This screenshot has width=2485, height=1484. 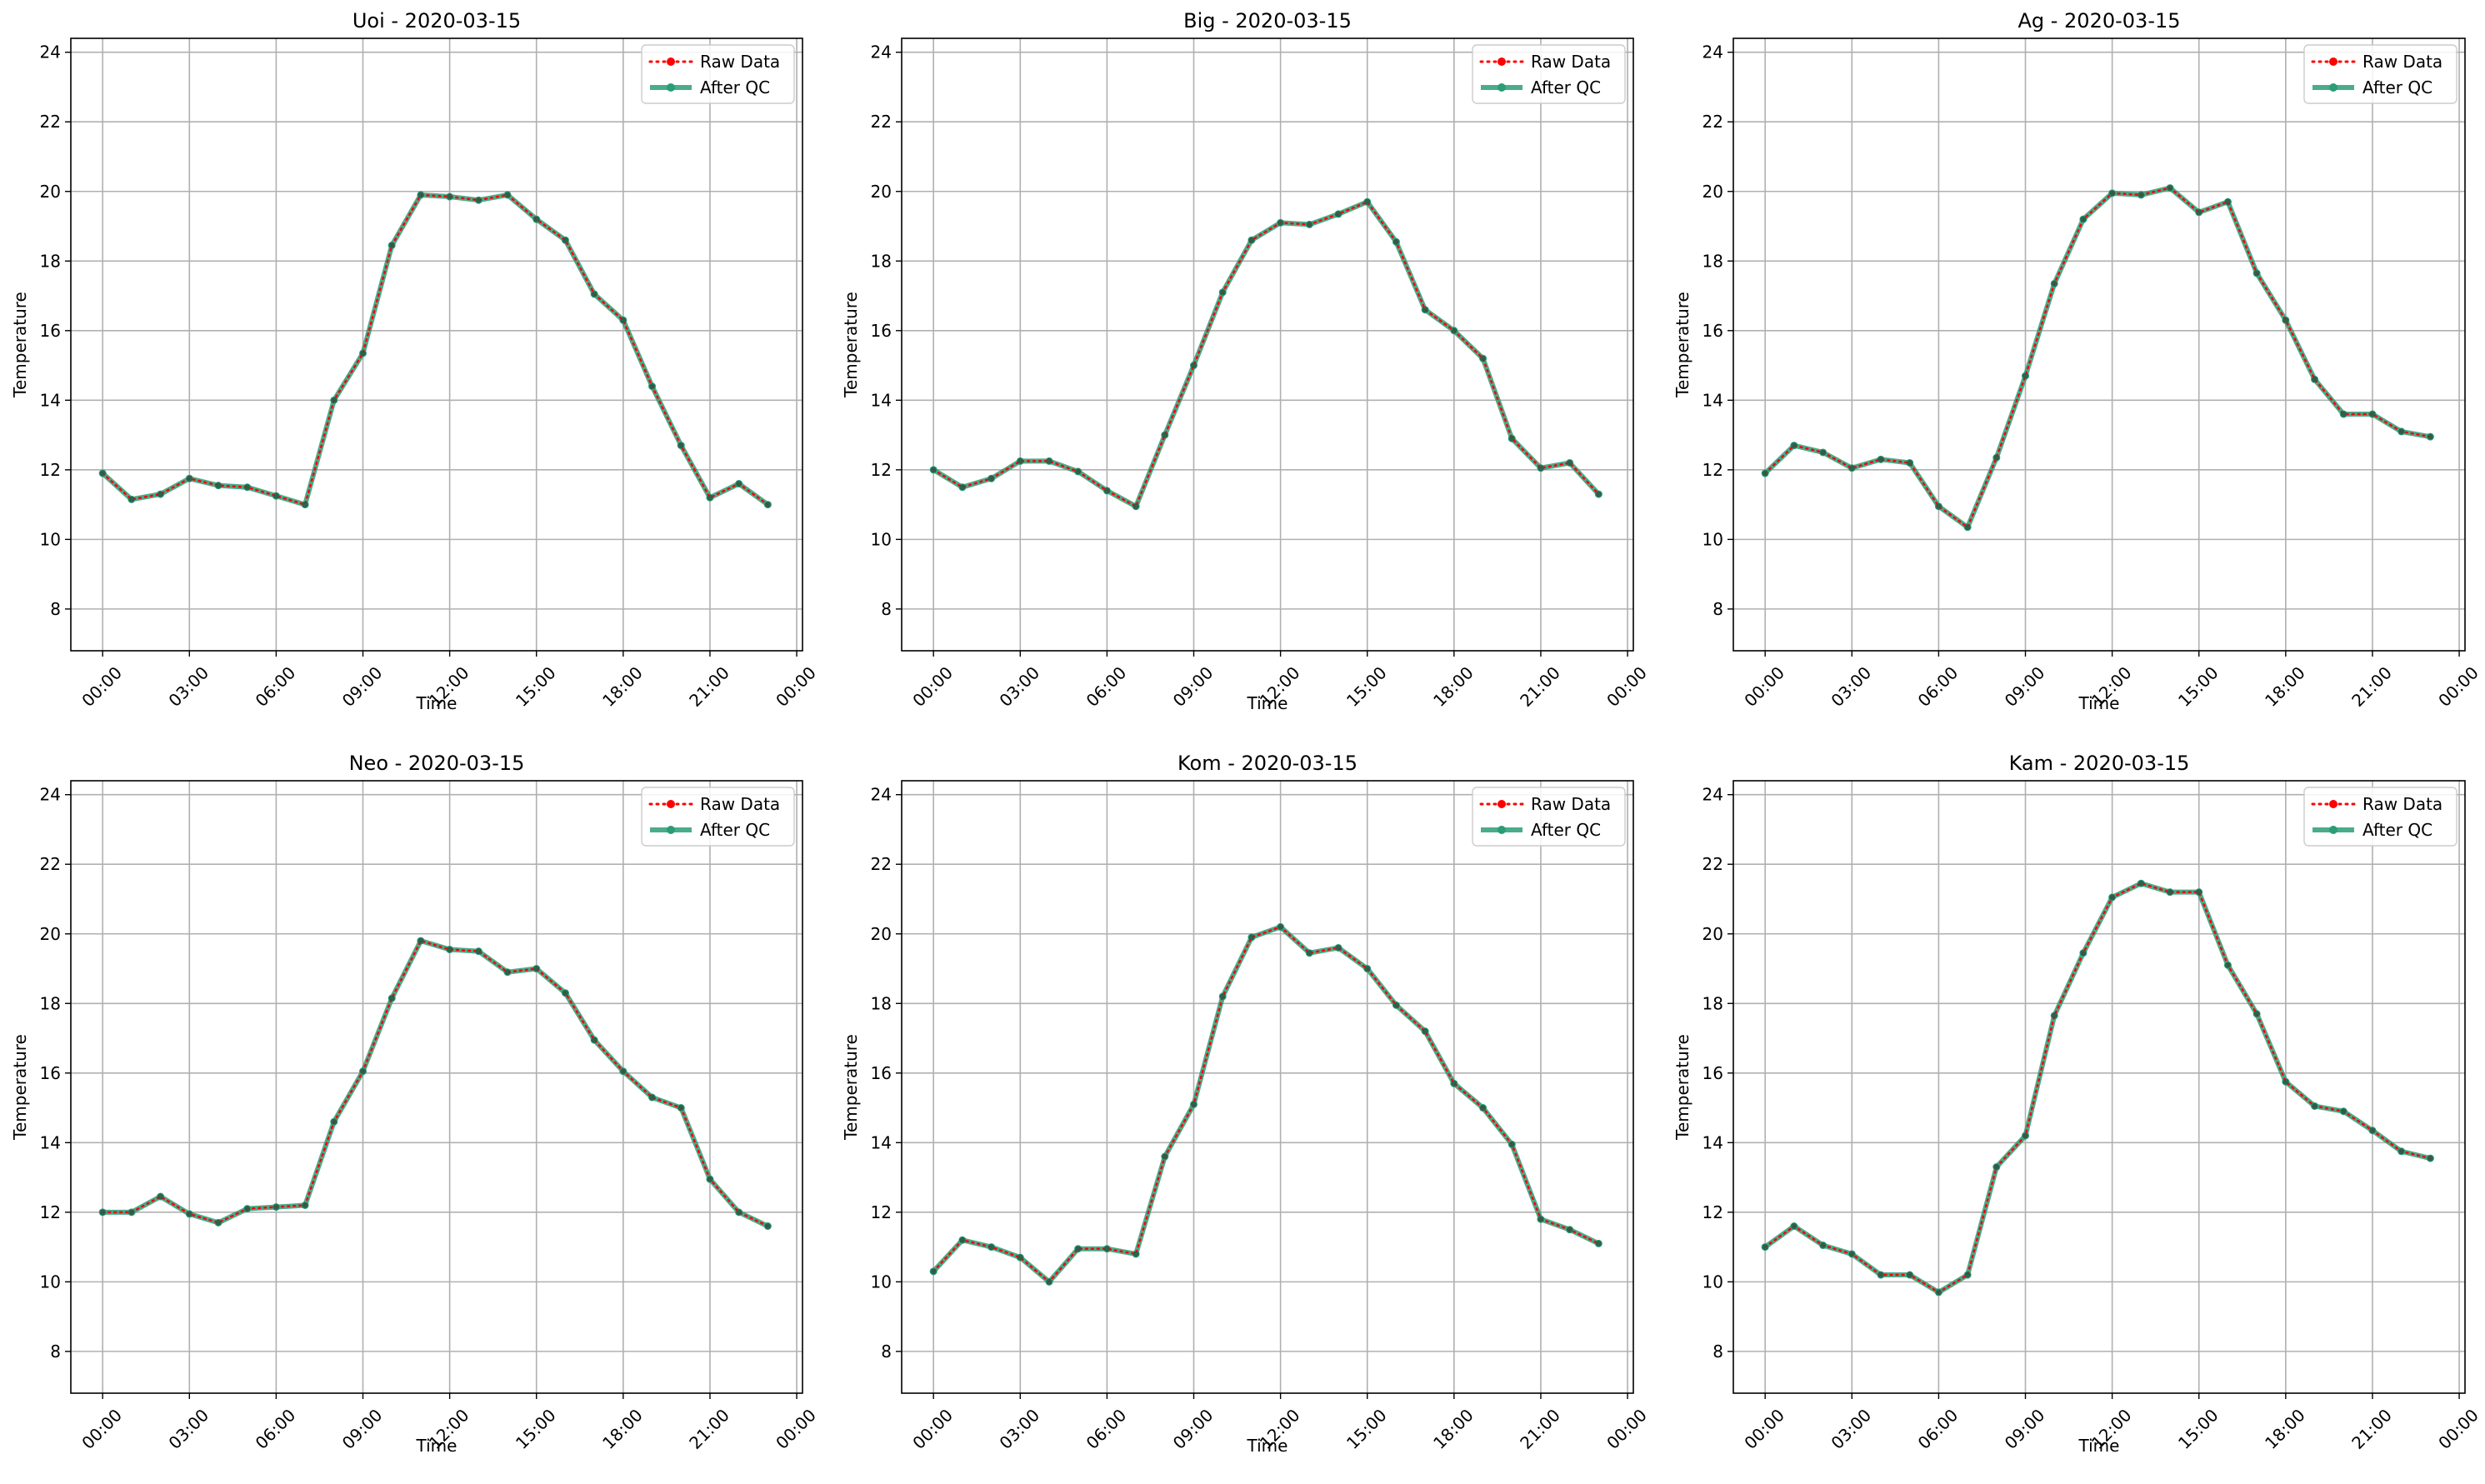 I want to click on y-tick-label: 12, so click(x=1712, y=470).